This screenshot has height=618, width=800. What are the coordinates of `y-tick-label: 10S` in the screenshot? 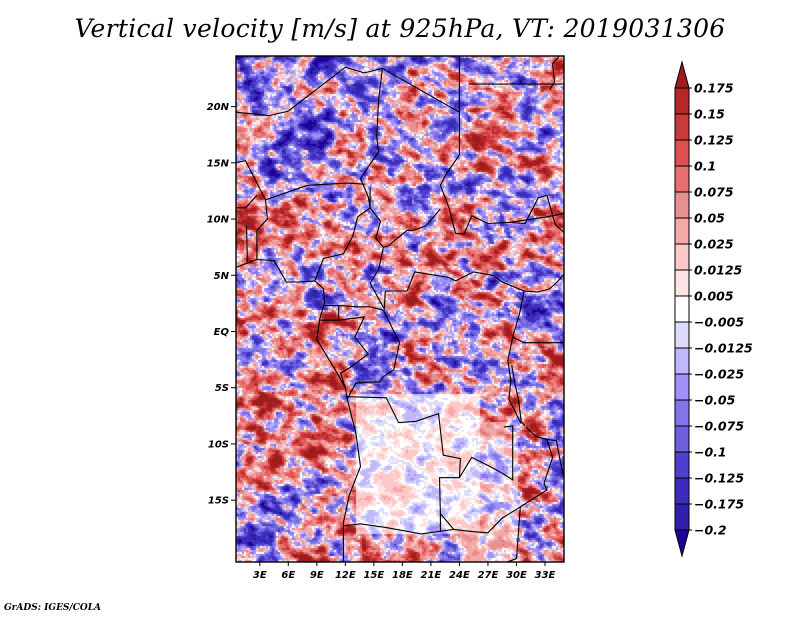 It's located at (218, 444).